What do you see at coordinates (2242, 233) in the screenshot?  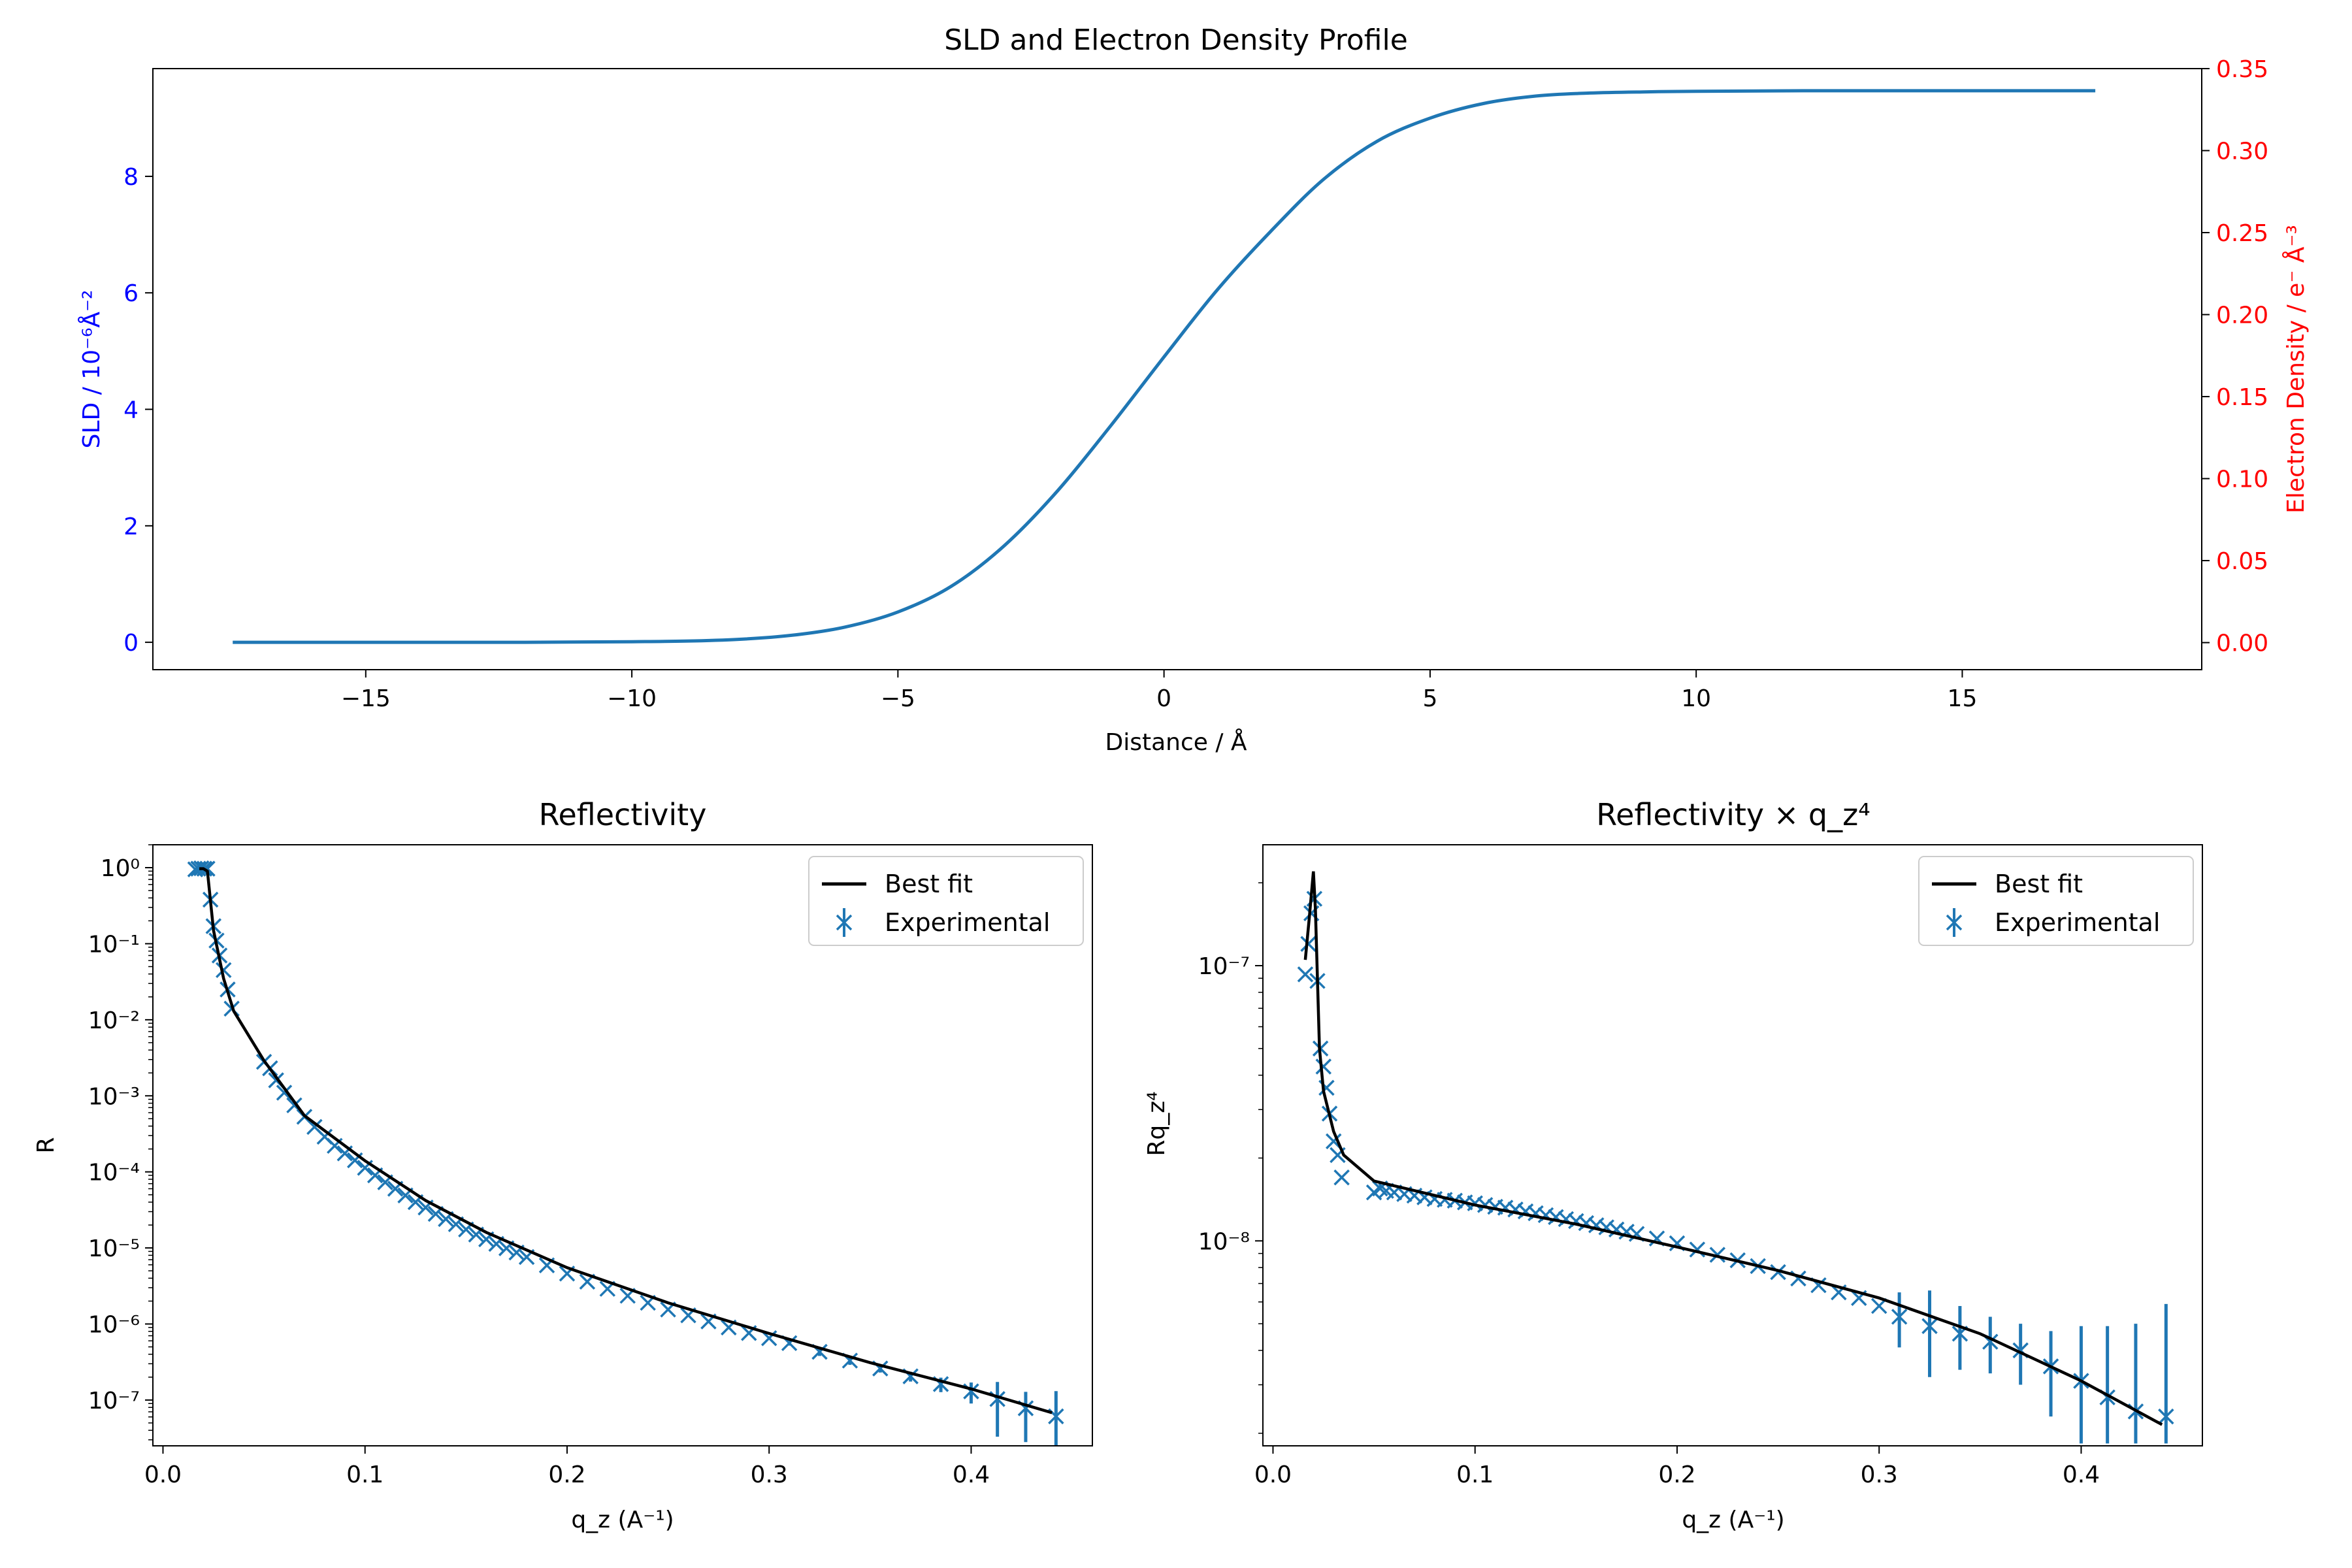 I see `sld-right-y-tick-label: 0.25` at bounding box center [2242, 233].